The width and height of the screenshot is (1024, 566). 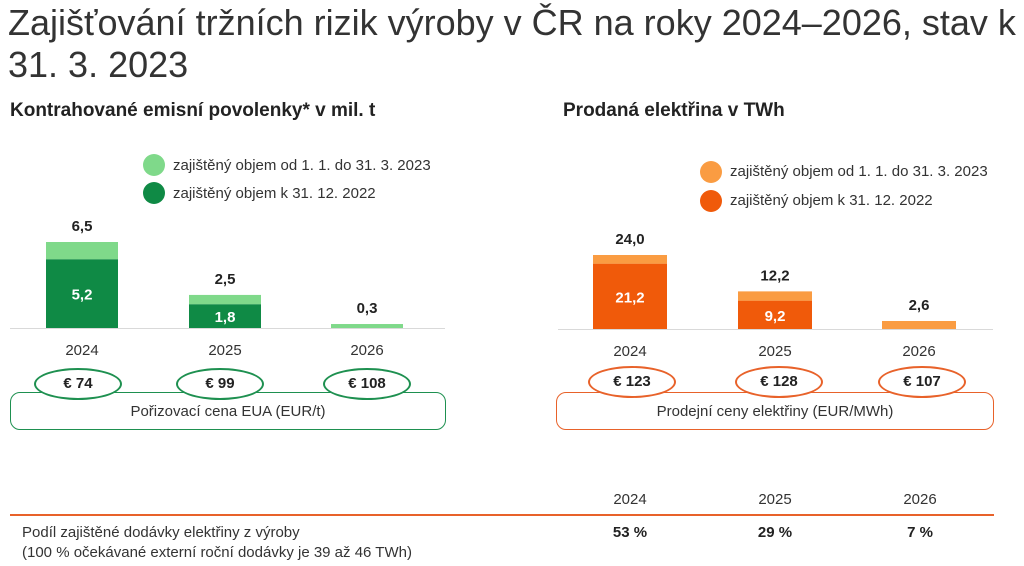 I want to click on category-label-allowances-2026: 2026, so click(x=366, y=350).